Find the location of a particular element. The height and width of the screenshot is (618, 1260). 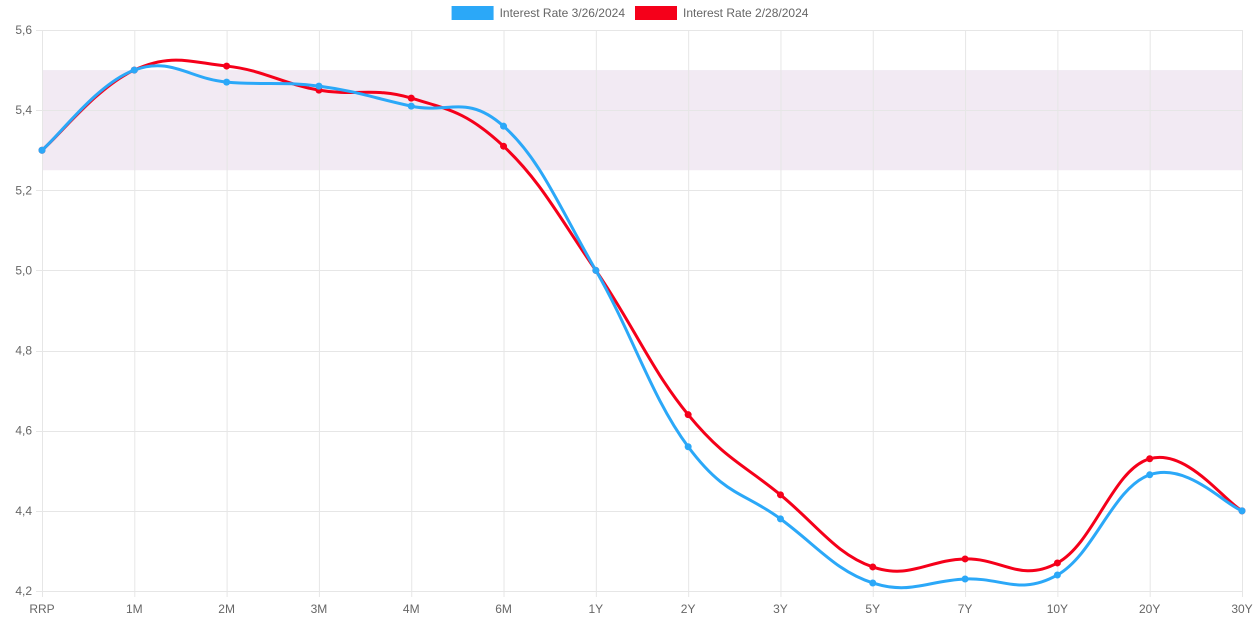

y-tick-label: 4,2 is located at coordinates (23, 591).